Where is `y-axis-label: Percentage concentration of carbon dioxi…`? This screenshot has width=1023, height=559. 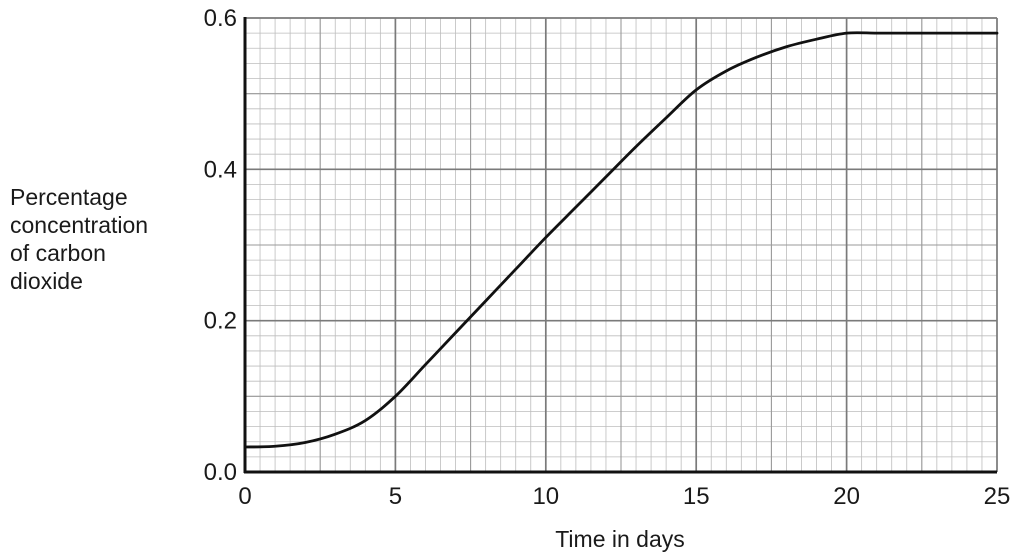
y-axis-label: Percentage concentration of carbon dioxi… is located at coordinates (82, 239).